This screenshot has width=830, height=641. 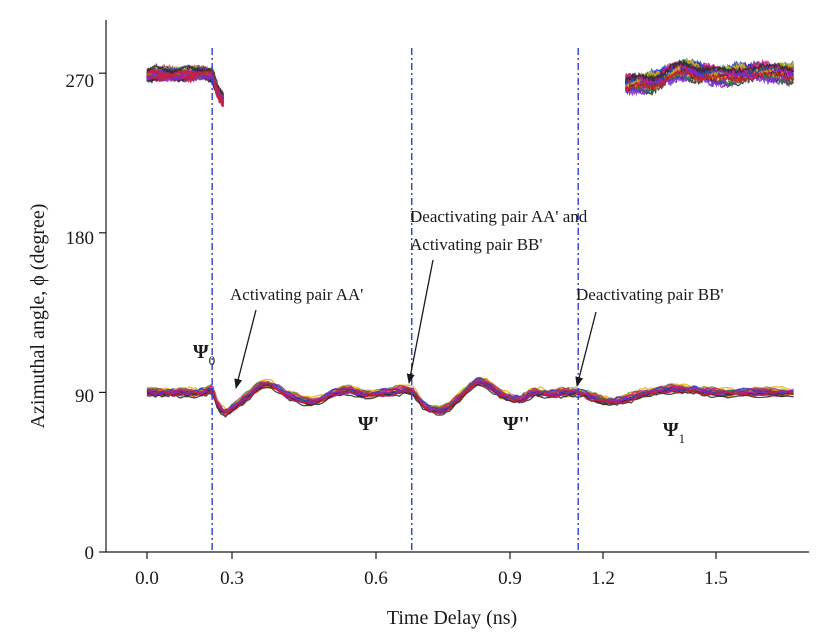 I want to click on y-tick-label: 0, so click(x=90, y=553).